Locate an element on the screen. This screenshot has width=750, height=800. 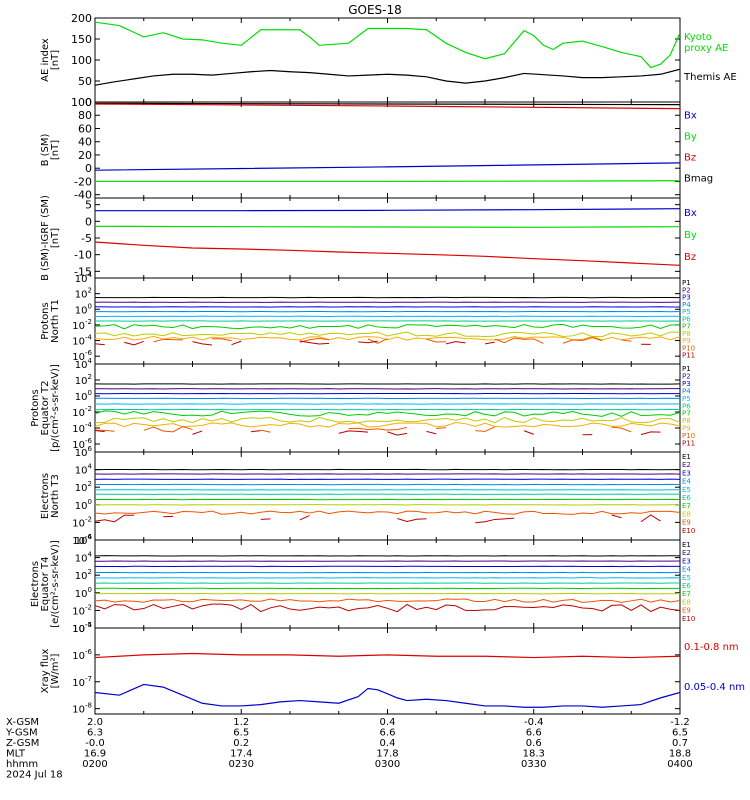
y-axis-label: B (SM) is located at coordinates (45, 149).